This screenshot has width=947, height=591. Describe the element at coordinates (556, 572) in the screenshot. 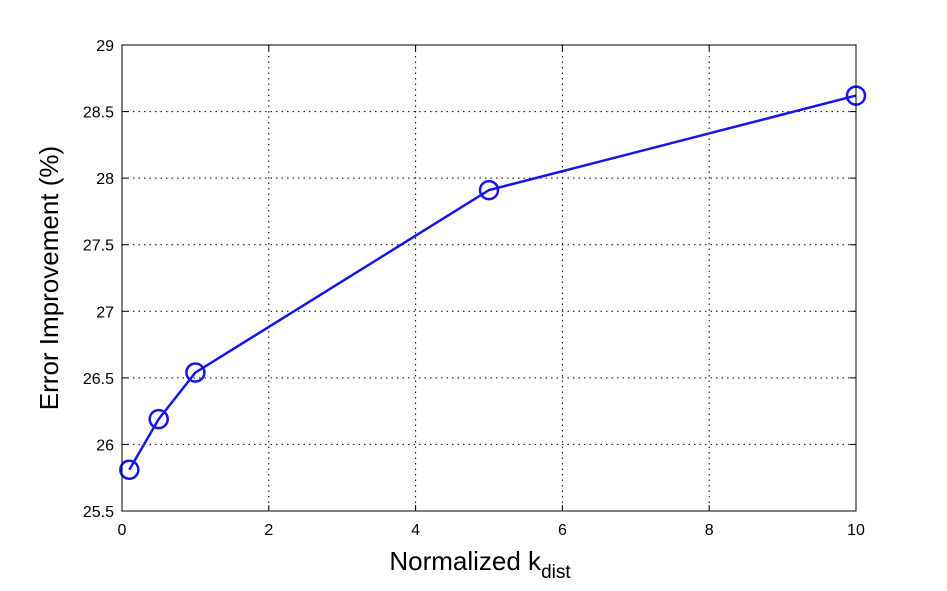

I see `x-axis-label-subscript: dist` at that location.